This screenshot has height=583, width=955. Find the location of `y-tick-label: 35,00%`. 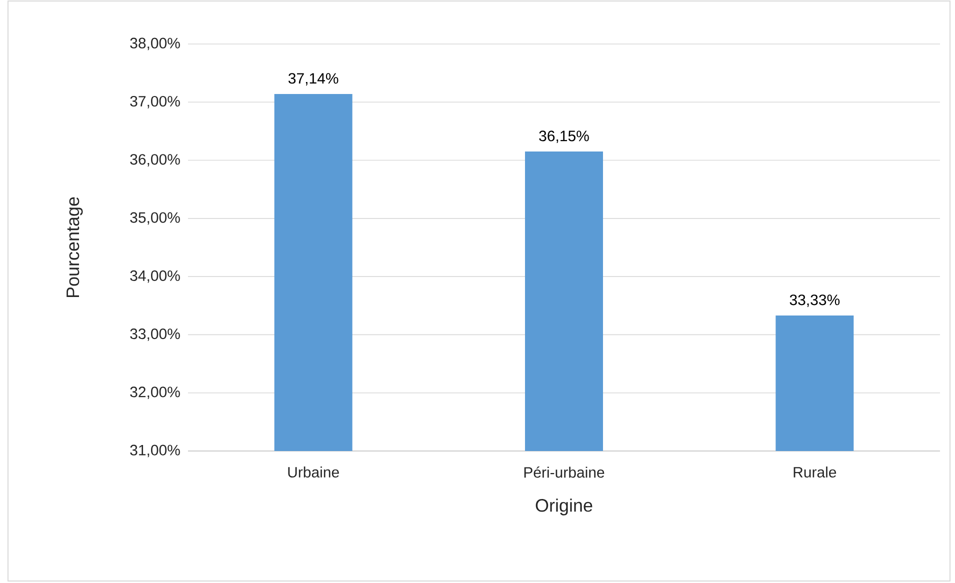

y-tick-label: 35,00% is located at coordinates (155, 218).